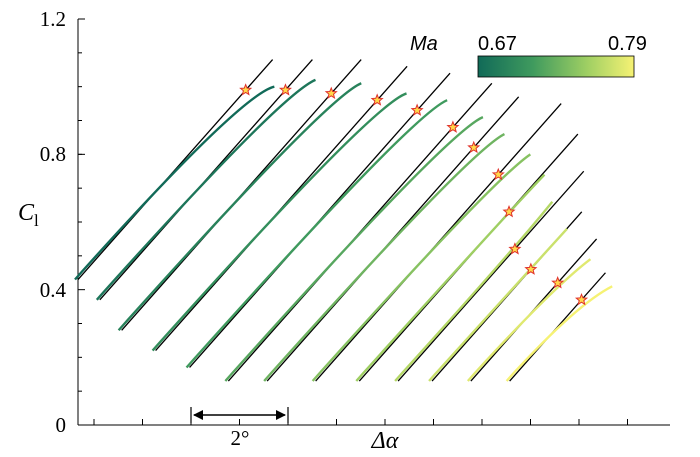  What do you see at coordinates (28, 215) in the screenshot?
I see `y-axis-label: Cl` at bounding box center [28, 215].